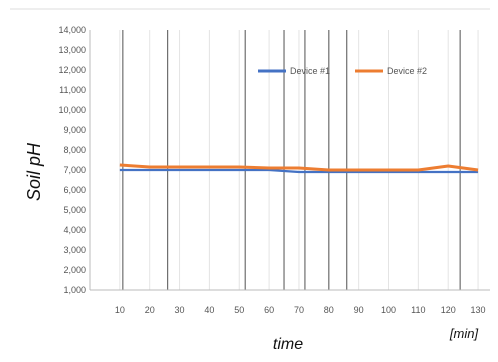 The image size is (498, 362). Describe the element at coordinates (74, 210) in the screenshot. I see `y-tick-label: 5,000` at that location.